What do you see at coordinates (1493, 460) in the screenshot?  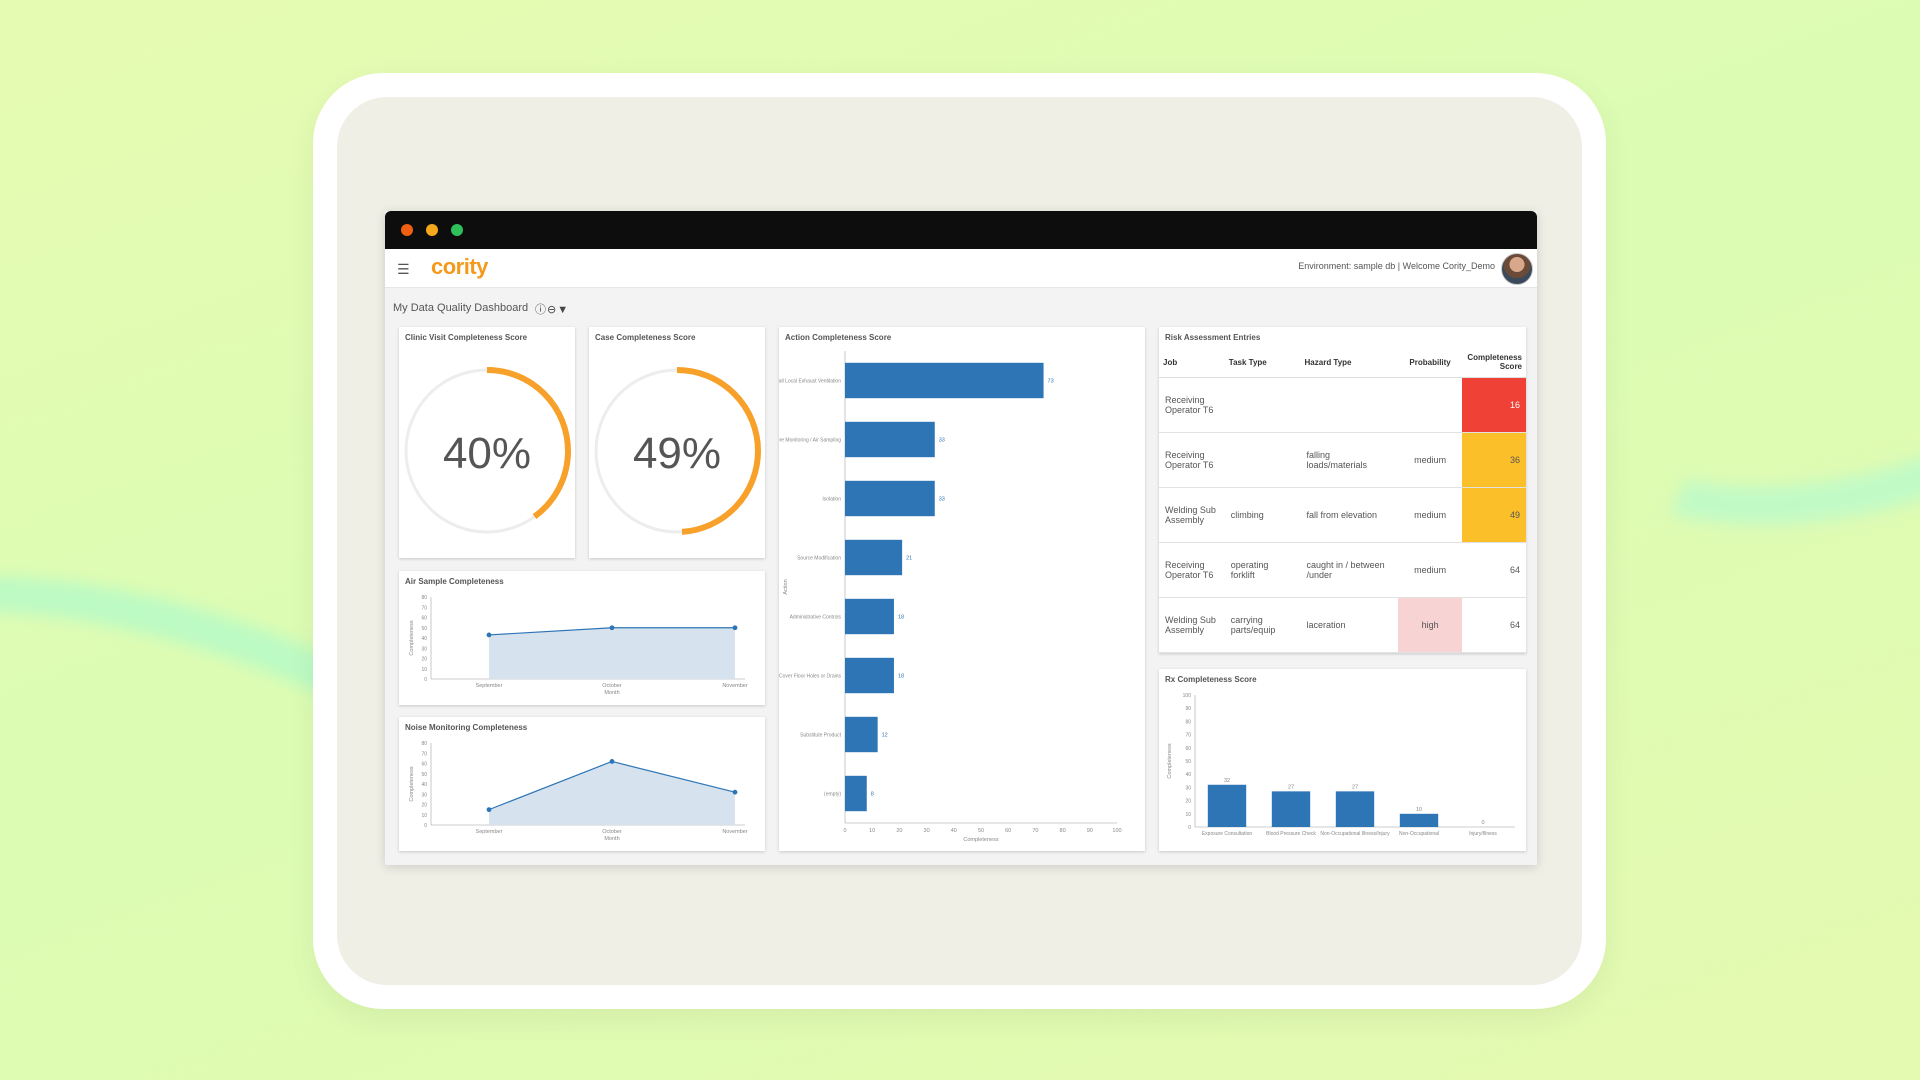 I see `table-cell-score: 36` at bounding box center [1493, 460].